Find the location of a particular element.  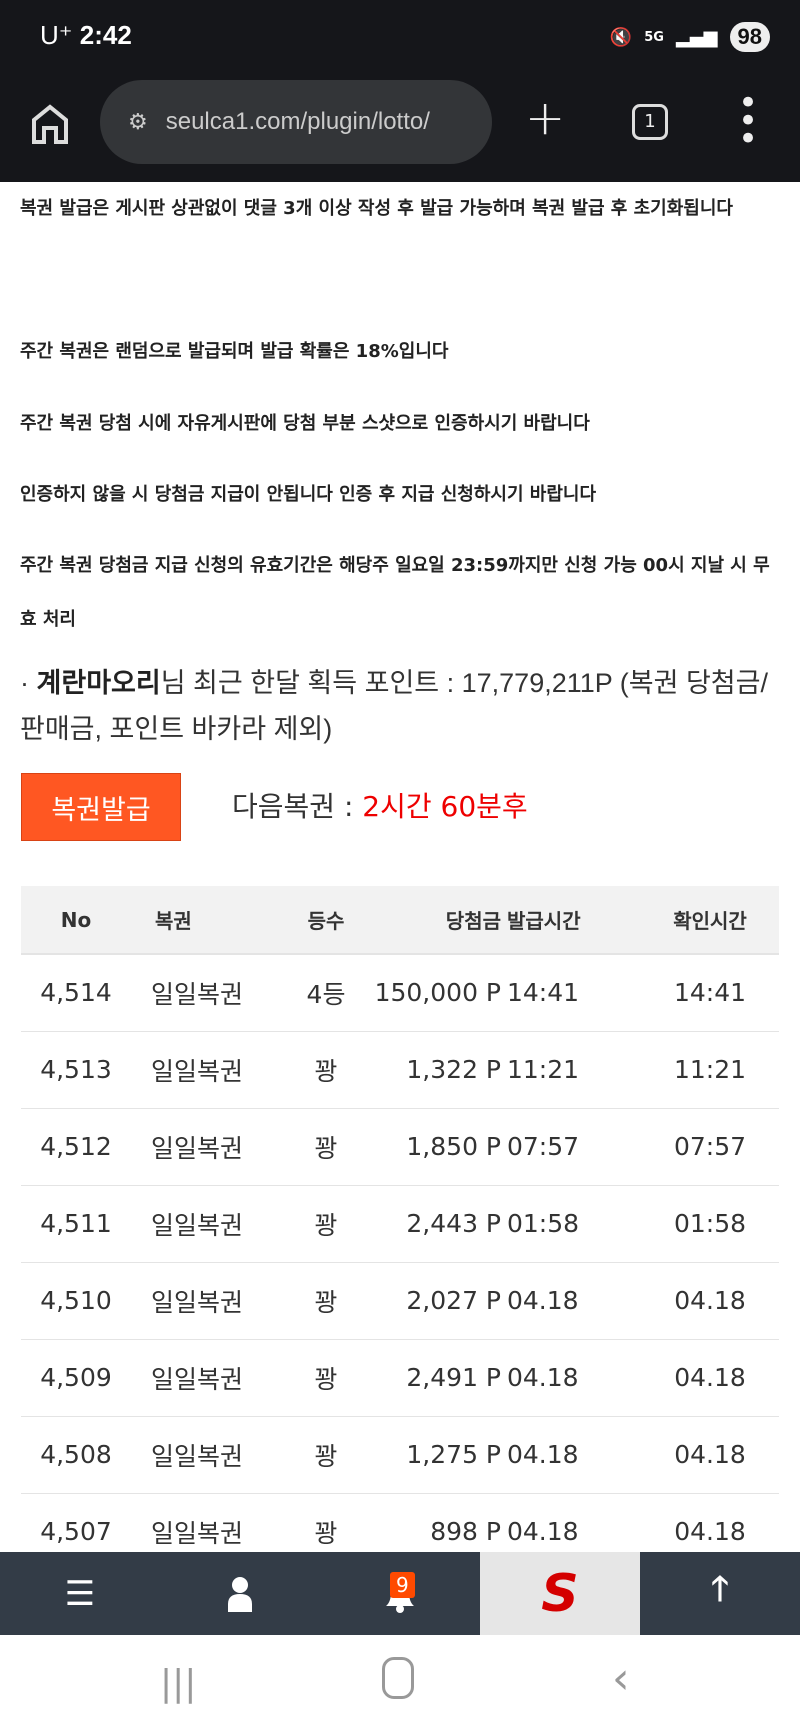

bottom-nav: ☰ 9 S 🡑 is located at coordinates (400, 1593).